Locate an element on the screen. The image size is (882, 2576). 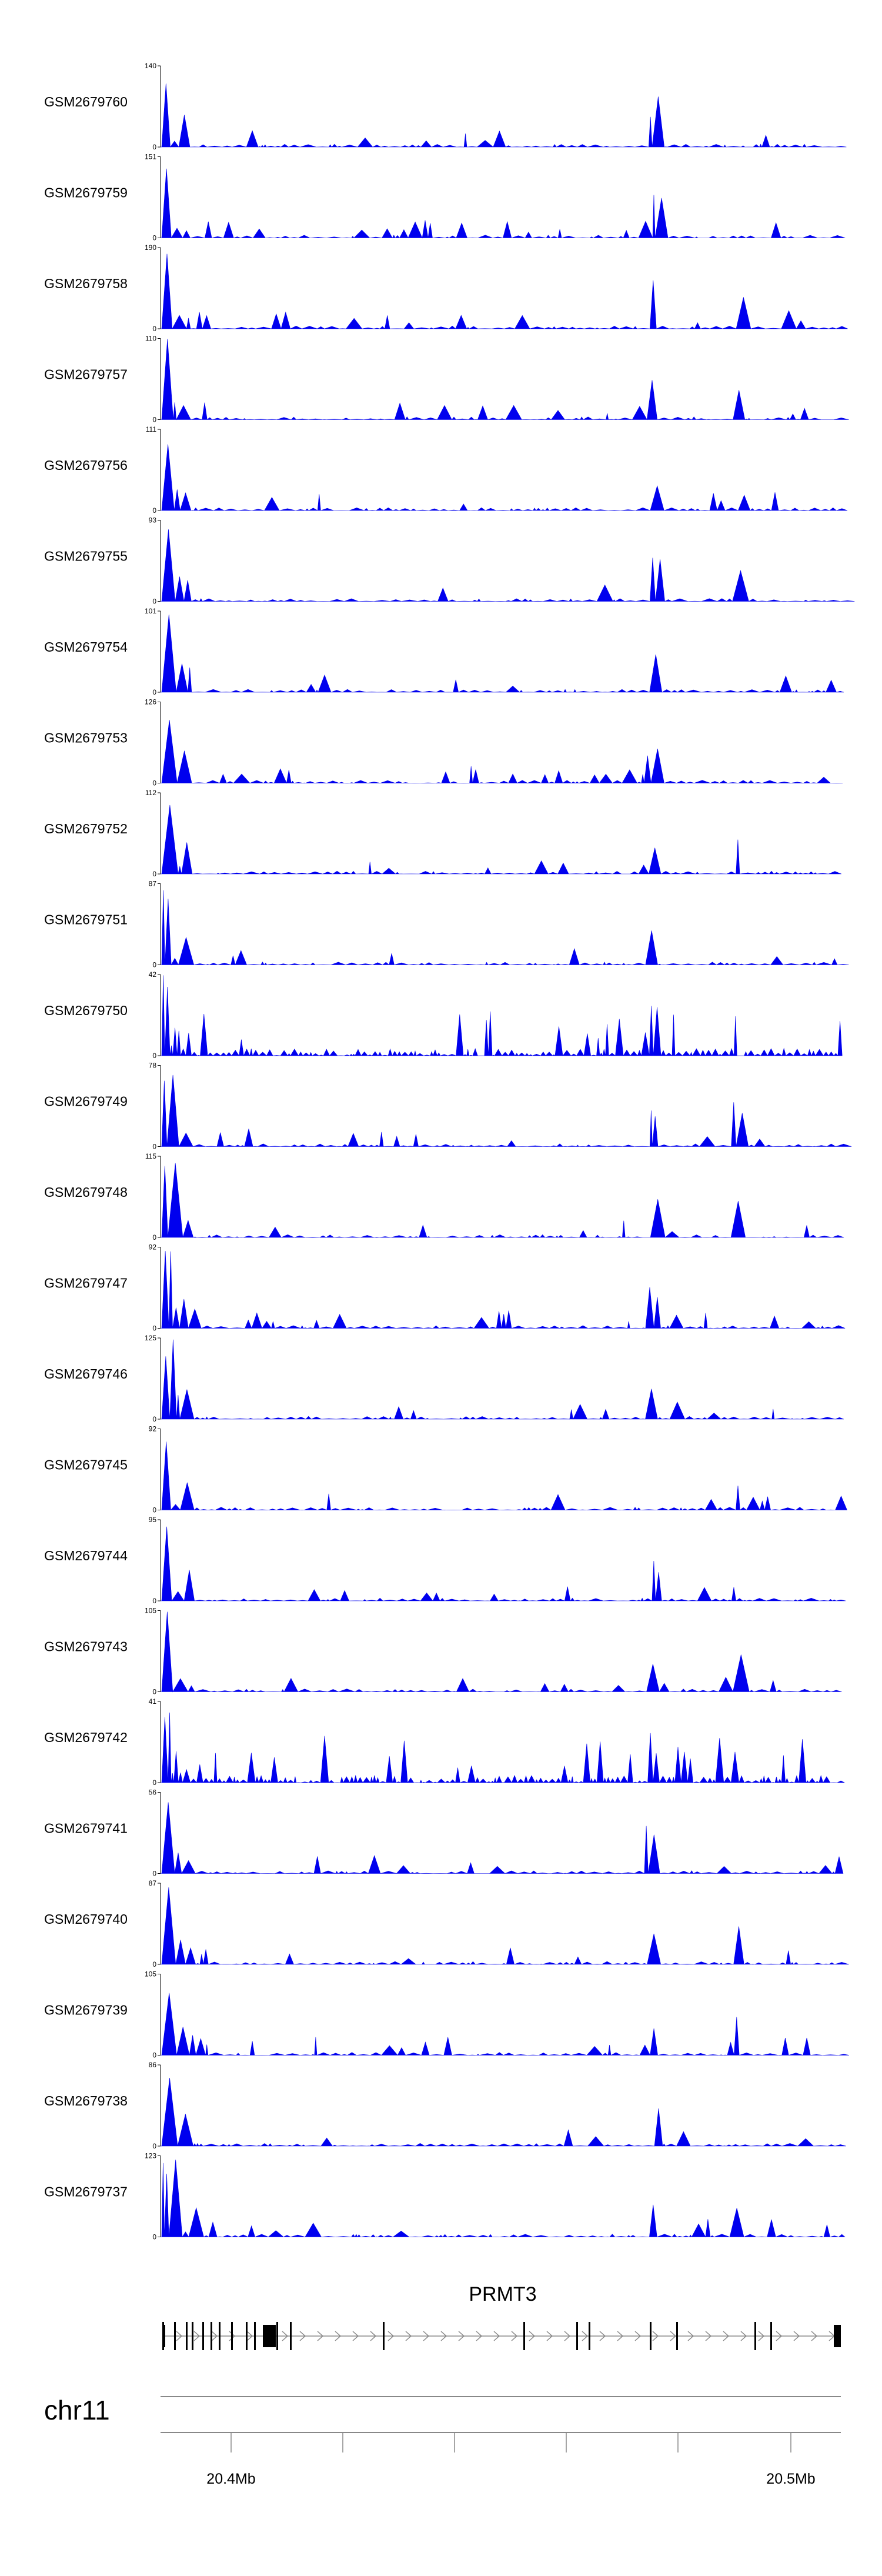
track-GSM2679742: GSM2679742 41 0 is located at coordinates (444, 1742).